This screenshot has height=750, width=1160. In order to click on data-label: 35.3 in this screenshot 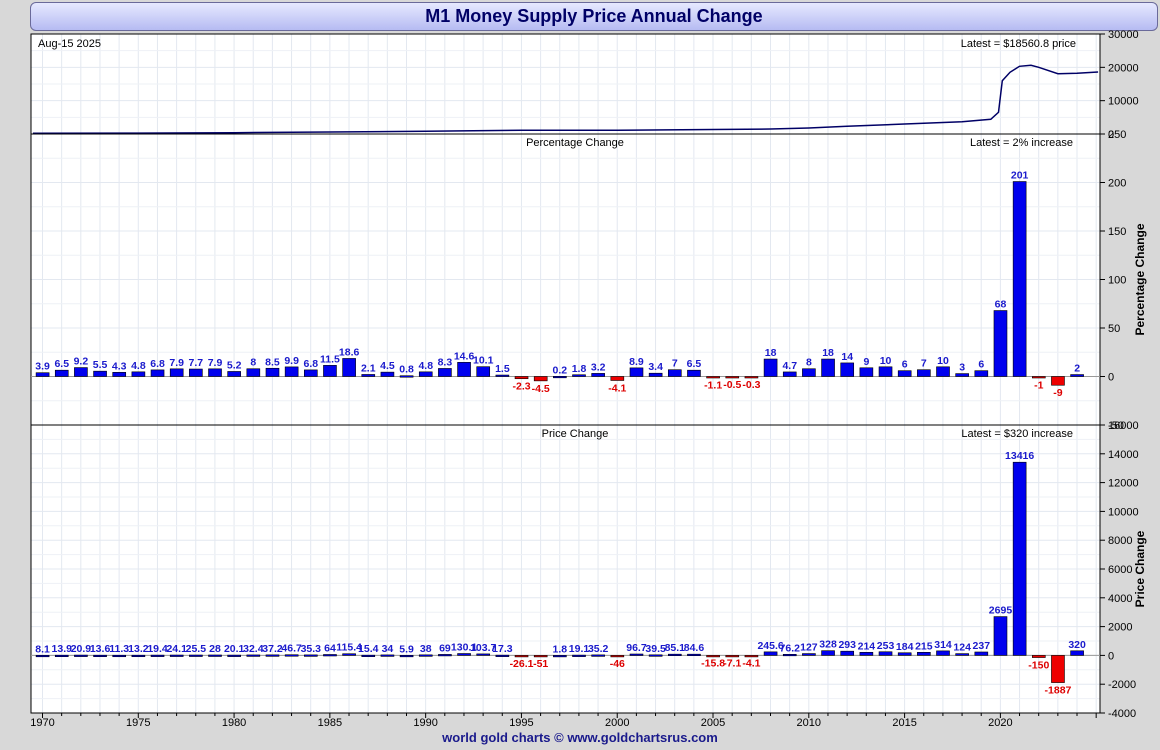, I will do `click(311, 649)`.